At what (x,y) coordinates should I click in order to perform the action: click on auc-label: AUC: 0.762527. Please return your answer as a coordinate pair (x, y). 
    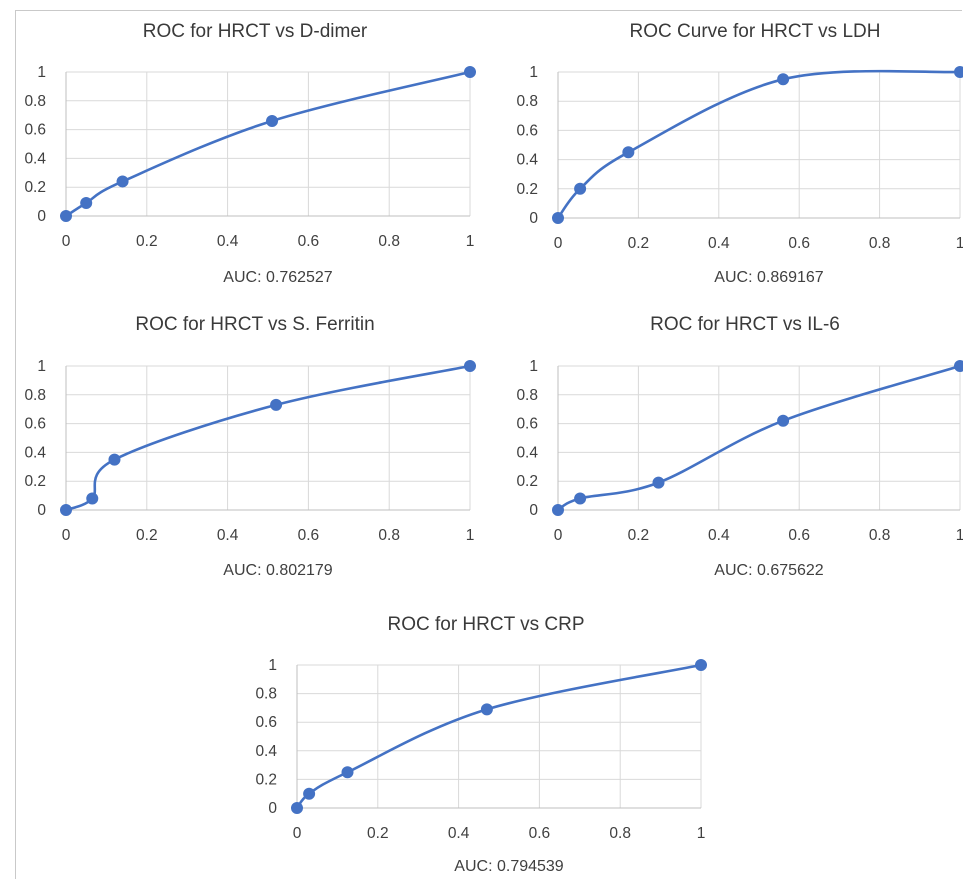
    Looking at the image, I should click on (278, 277).